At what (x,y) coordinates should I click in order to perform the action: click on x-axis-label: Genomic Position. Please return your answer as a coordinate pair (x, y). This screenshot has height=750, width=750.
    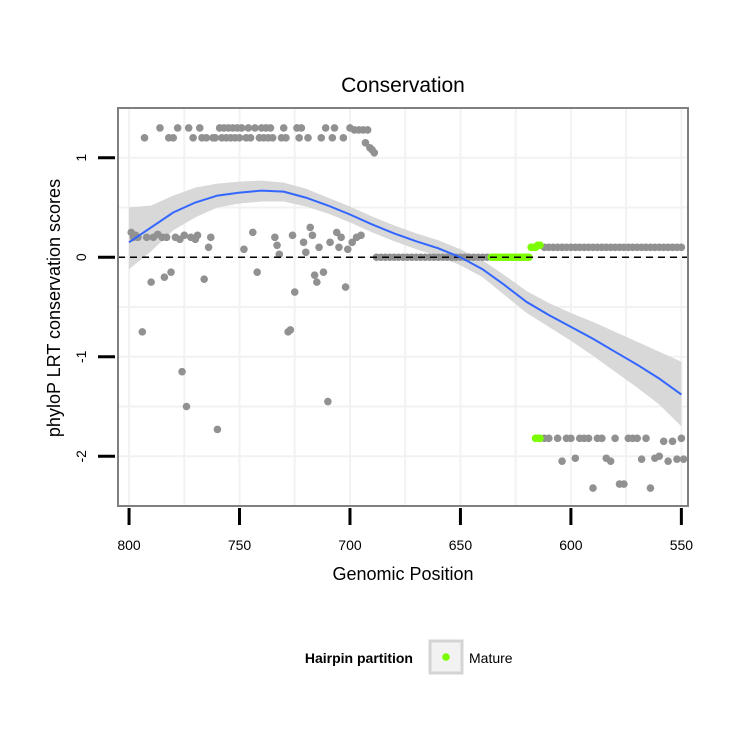
    Looking at the image, I should click on (402, 574).